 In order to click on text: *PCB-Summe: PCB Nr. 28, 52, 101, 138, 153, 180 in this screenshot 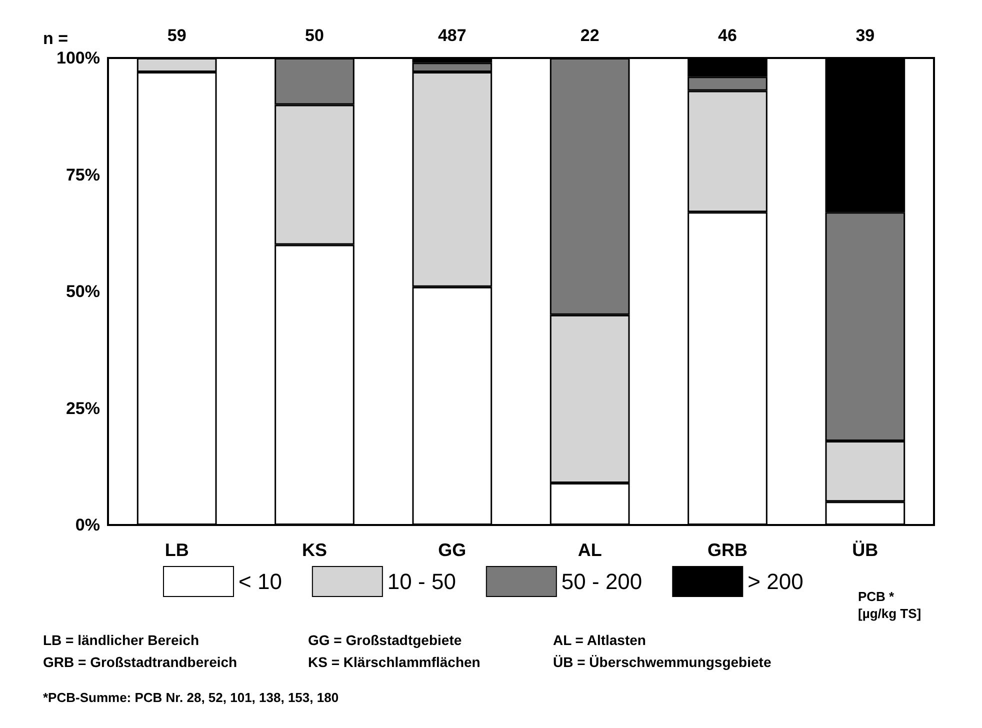, I will do `click(191, 697)`.